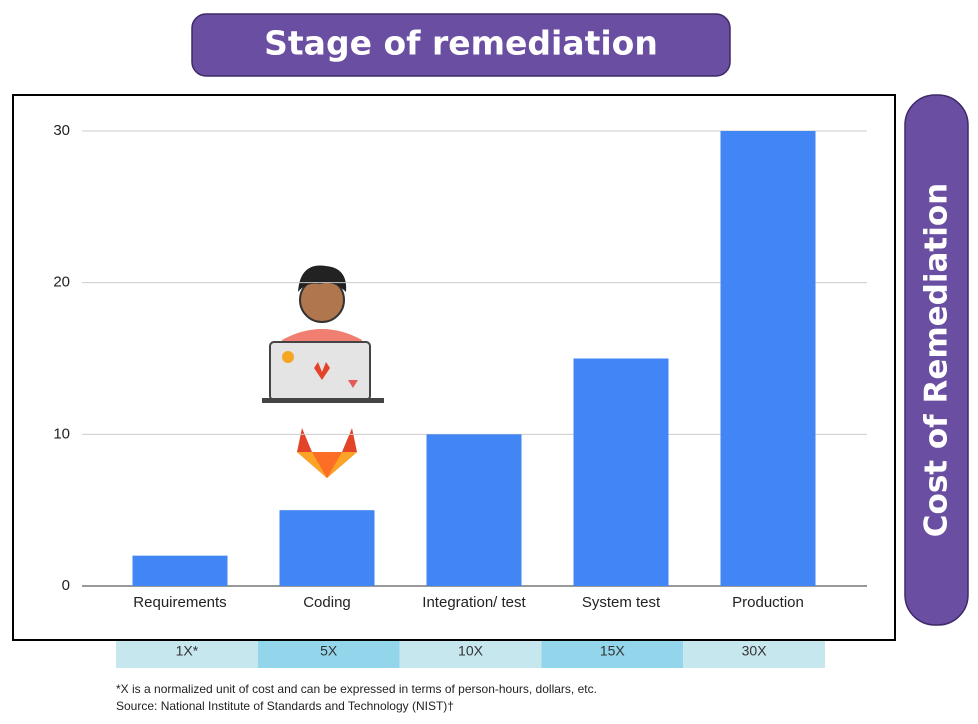  I want to click on x-axis-title: Stage of remediation, so click(461, 43).